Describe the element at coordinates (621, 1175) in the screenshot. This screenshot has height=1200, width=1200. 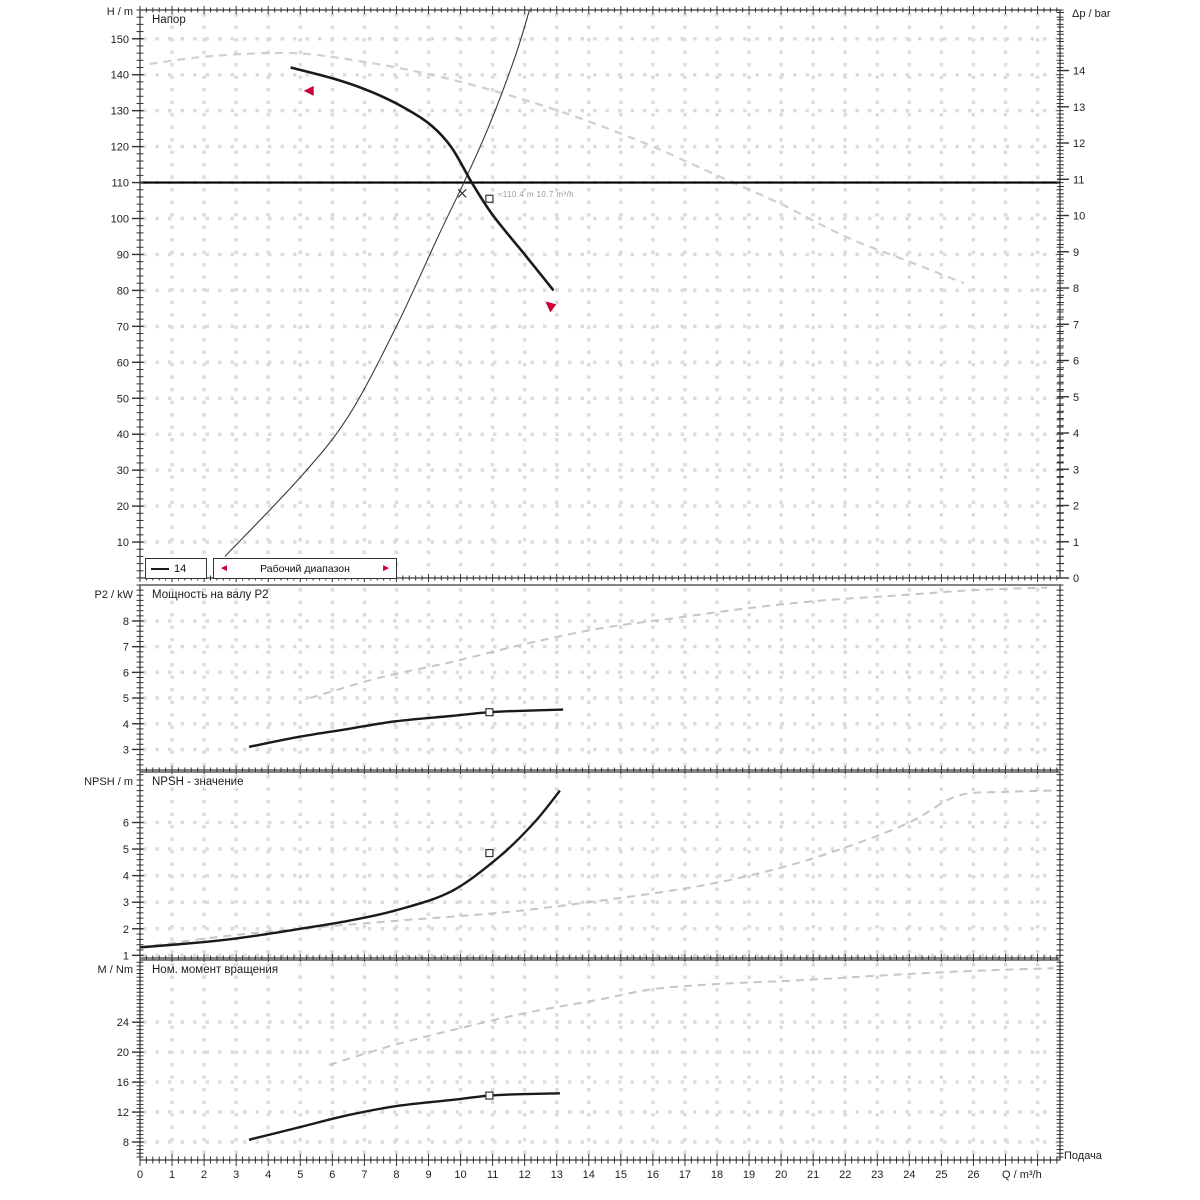
I see `x-tick-label: 15` at that location.